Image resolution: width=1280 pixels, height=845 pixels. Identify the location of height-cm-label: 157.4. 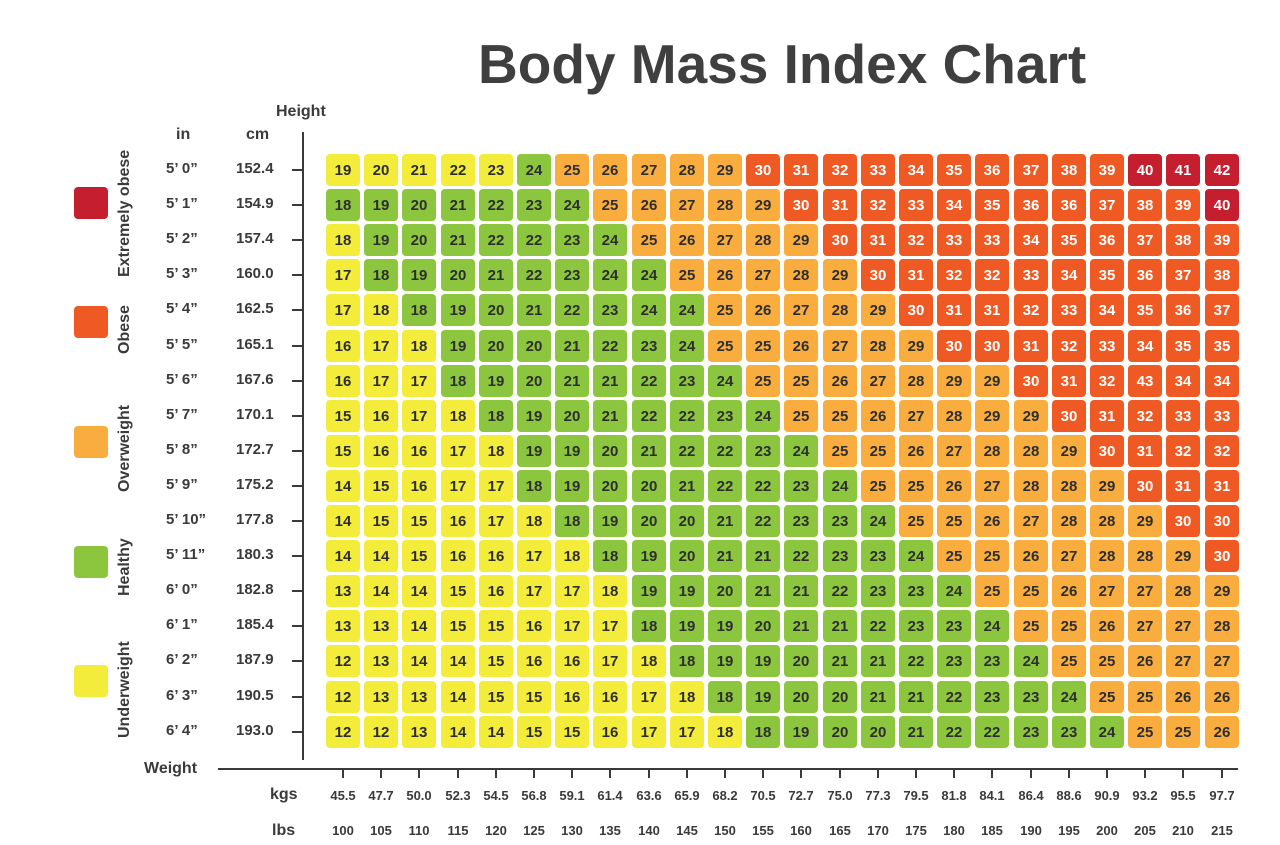
(255, 239).